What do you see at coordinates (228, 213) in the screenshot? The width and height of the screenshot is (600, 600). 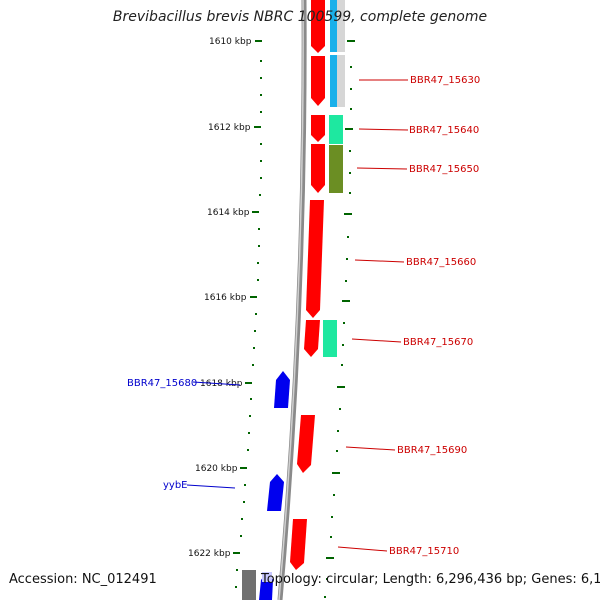 I see `tick-label-1614: 1614 kbp` at bounding box center [228, 213].